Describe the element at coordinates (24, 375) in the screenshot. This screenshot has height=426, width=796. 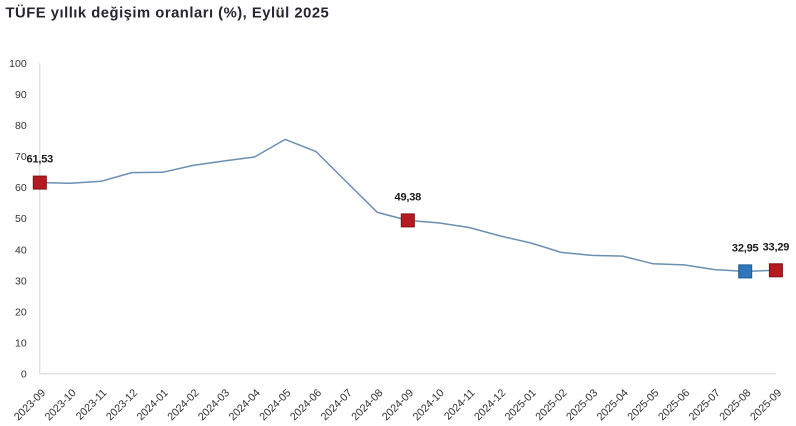
I see `svg-text: 0` at that location.